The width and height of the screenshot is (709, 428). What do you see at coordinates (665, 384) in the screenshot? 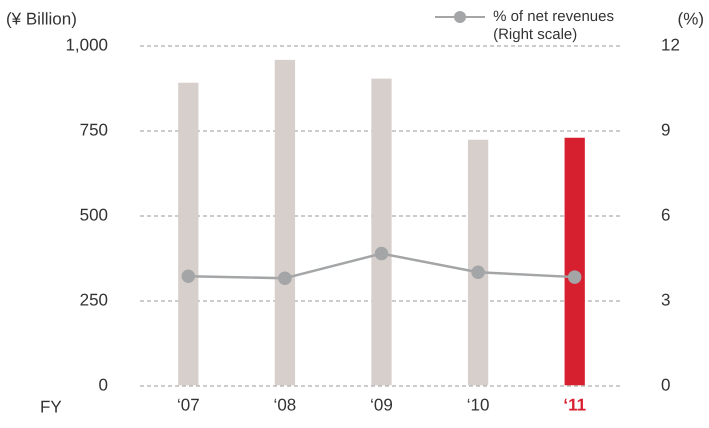
I see `y2-tick-label: 0` at bounding box center [665, 384].